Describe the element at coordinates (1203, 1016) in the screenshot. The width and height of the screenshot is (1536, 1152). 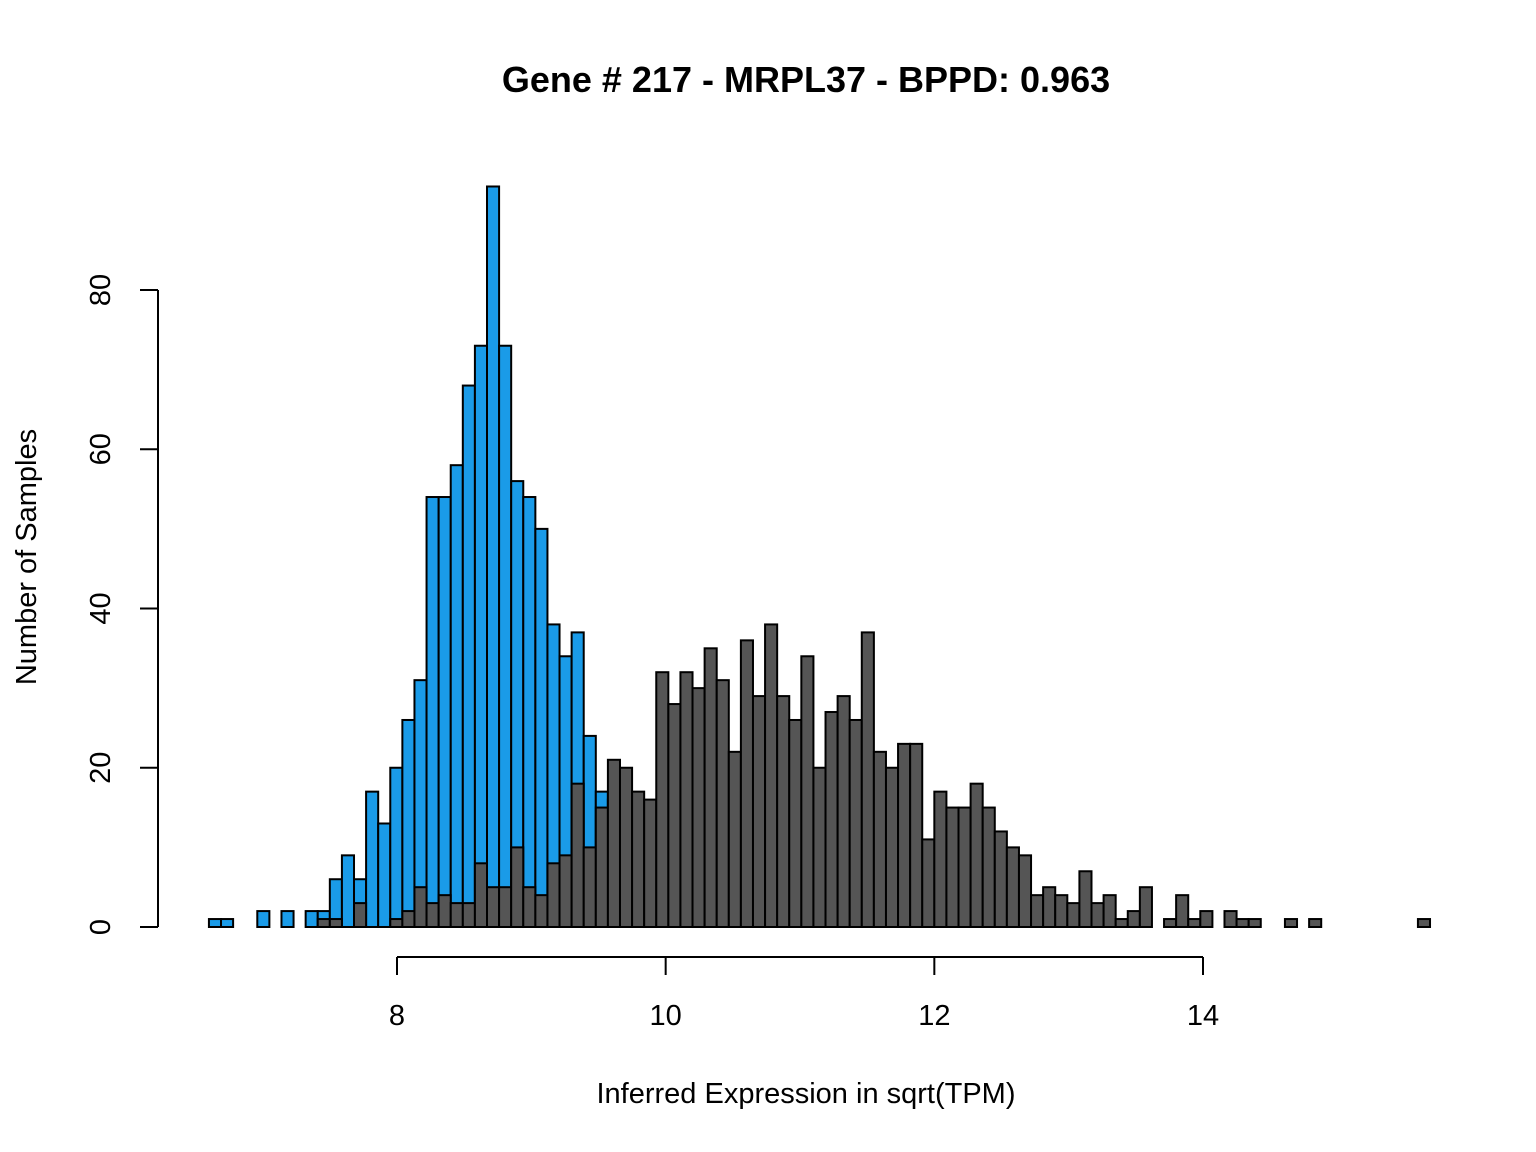
I see `x-tick-label: 14` at that location.